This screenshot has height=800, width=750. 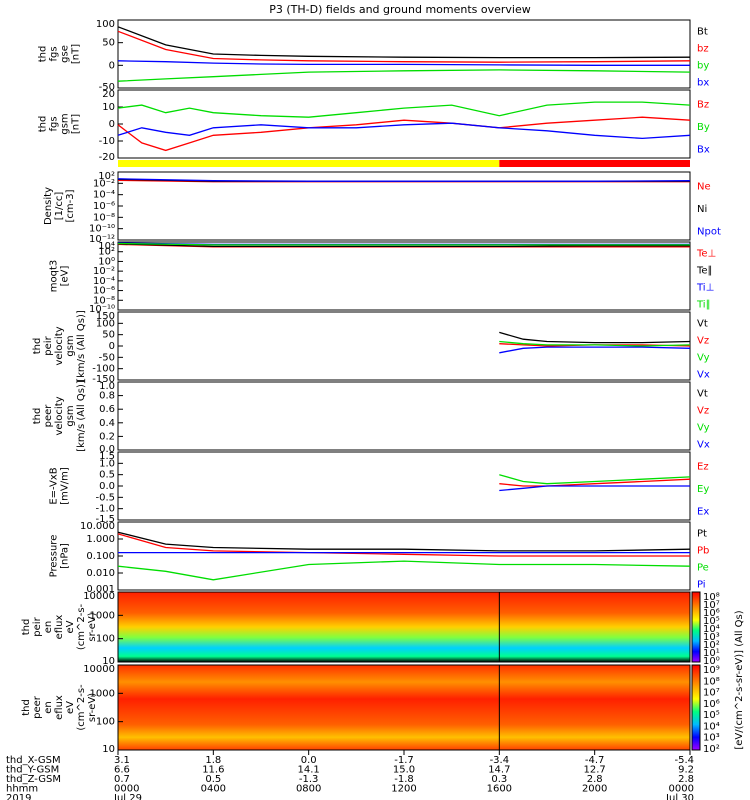 What do you see at coordinates (703, 551) in the screenshot?
I see `legend-entry: Pb` at bounding box center [703, 551].